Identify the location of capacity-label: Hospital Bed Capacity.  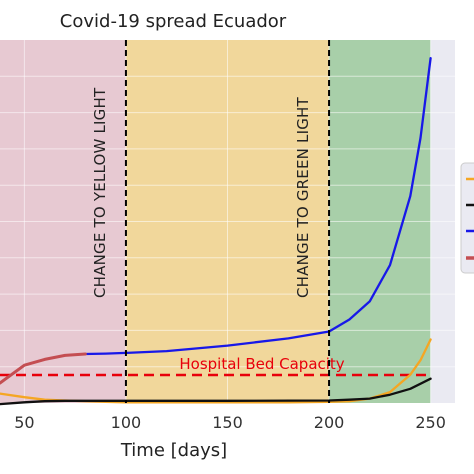
(261, 364).